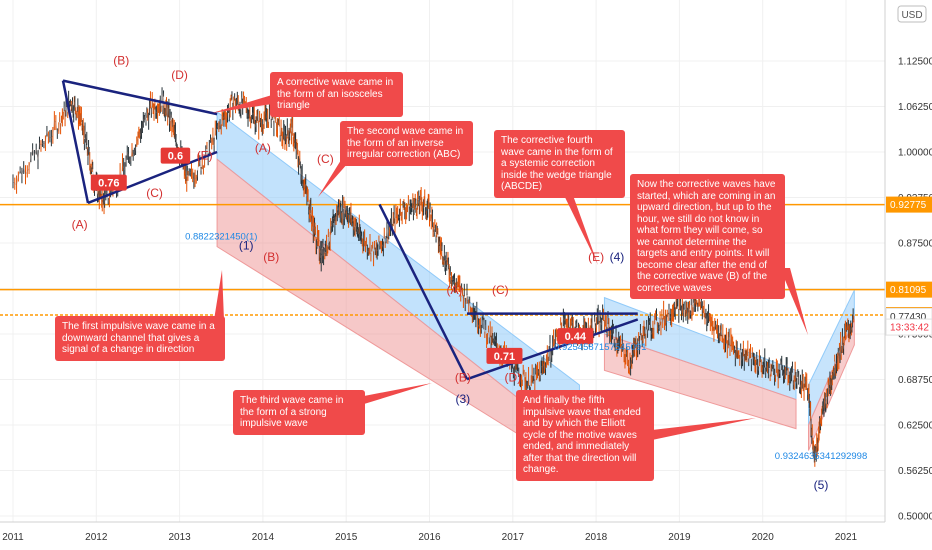 The width and height of the screenshot is (932, 550). I want to click on fib-badge-label: 0.44, so click(576, 337).